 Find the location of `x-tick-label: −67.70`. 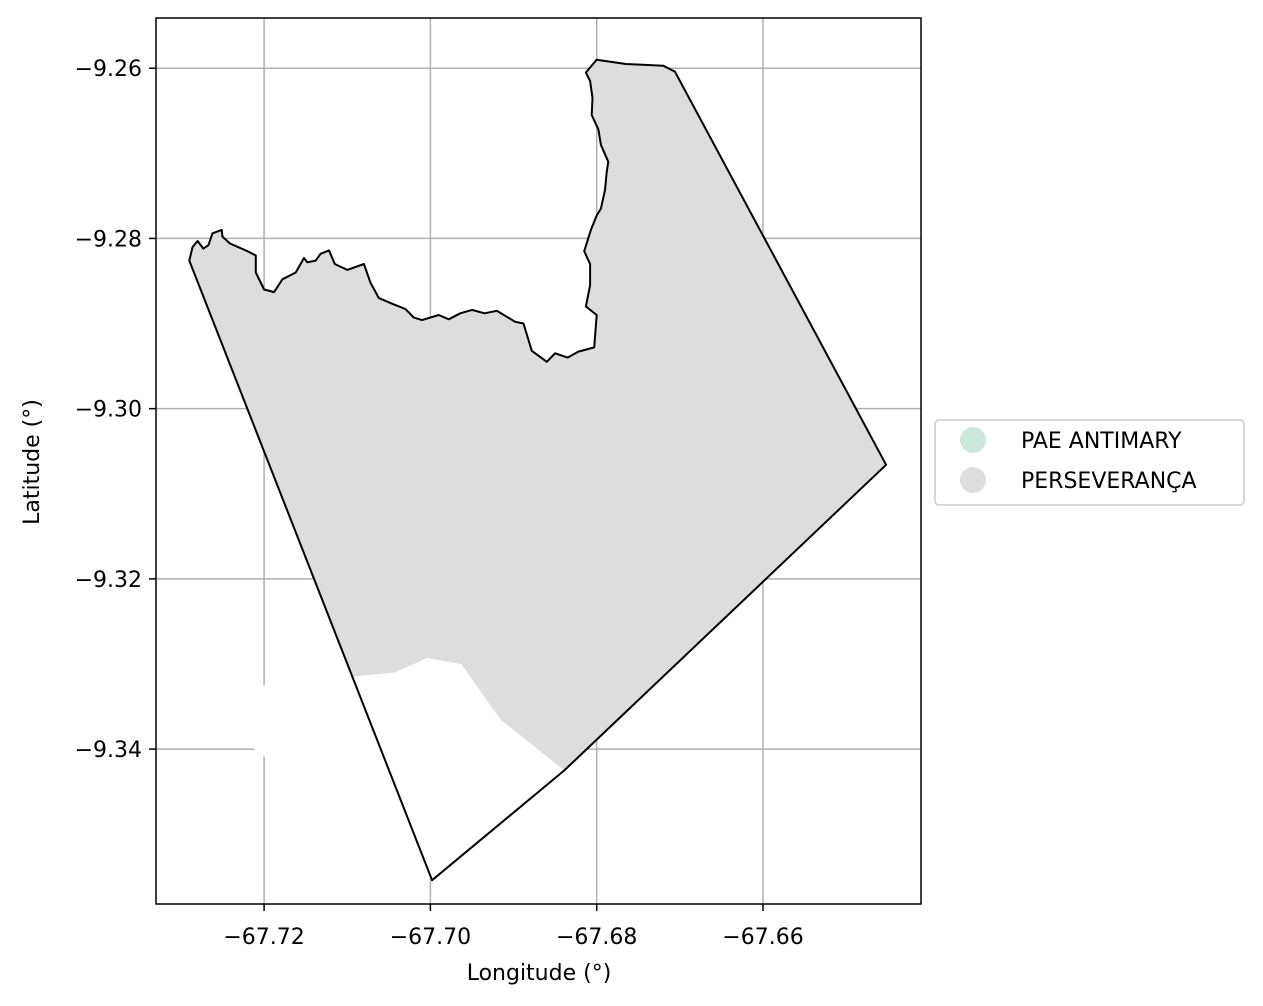

x-tick-label: −67.70 is located at coordinates (430, 937).